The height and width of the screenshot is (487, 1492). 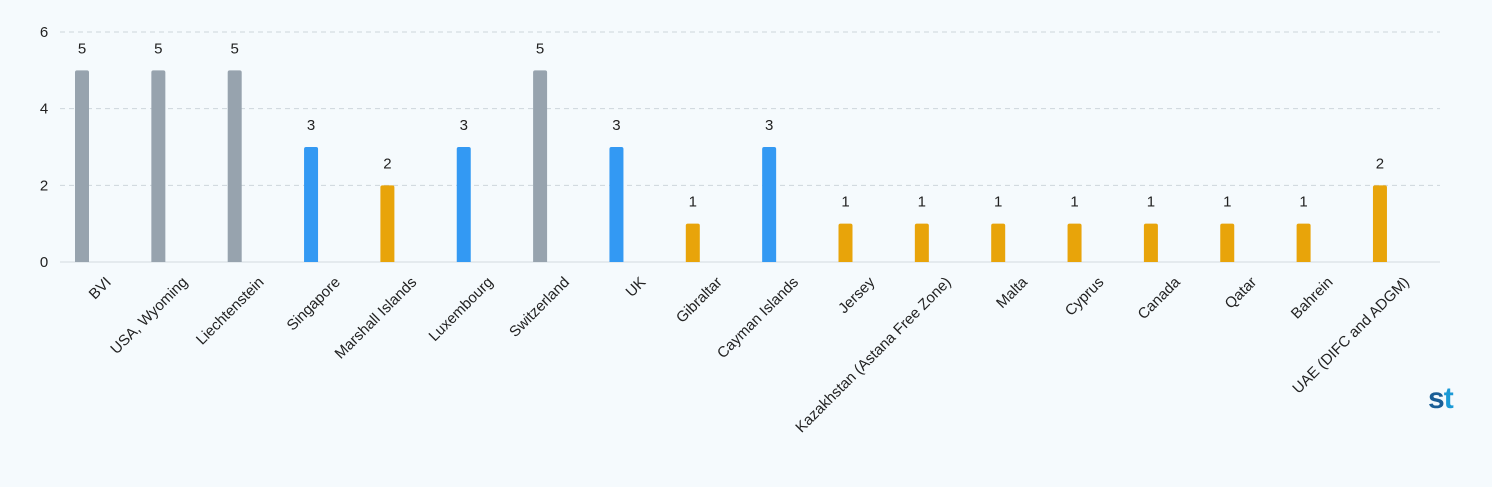 I want to click on category-label: Qatar, so click(x=1241, y=293).